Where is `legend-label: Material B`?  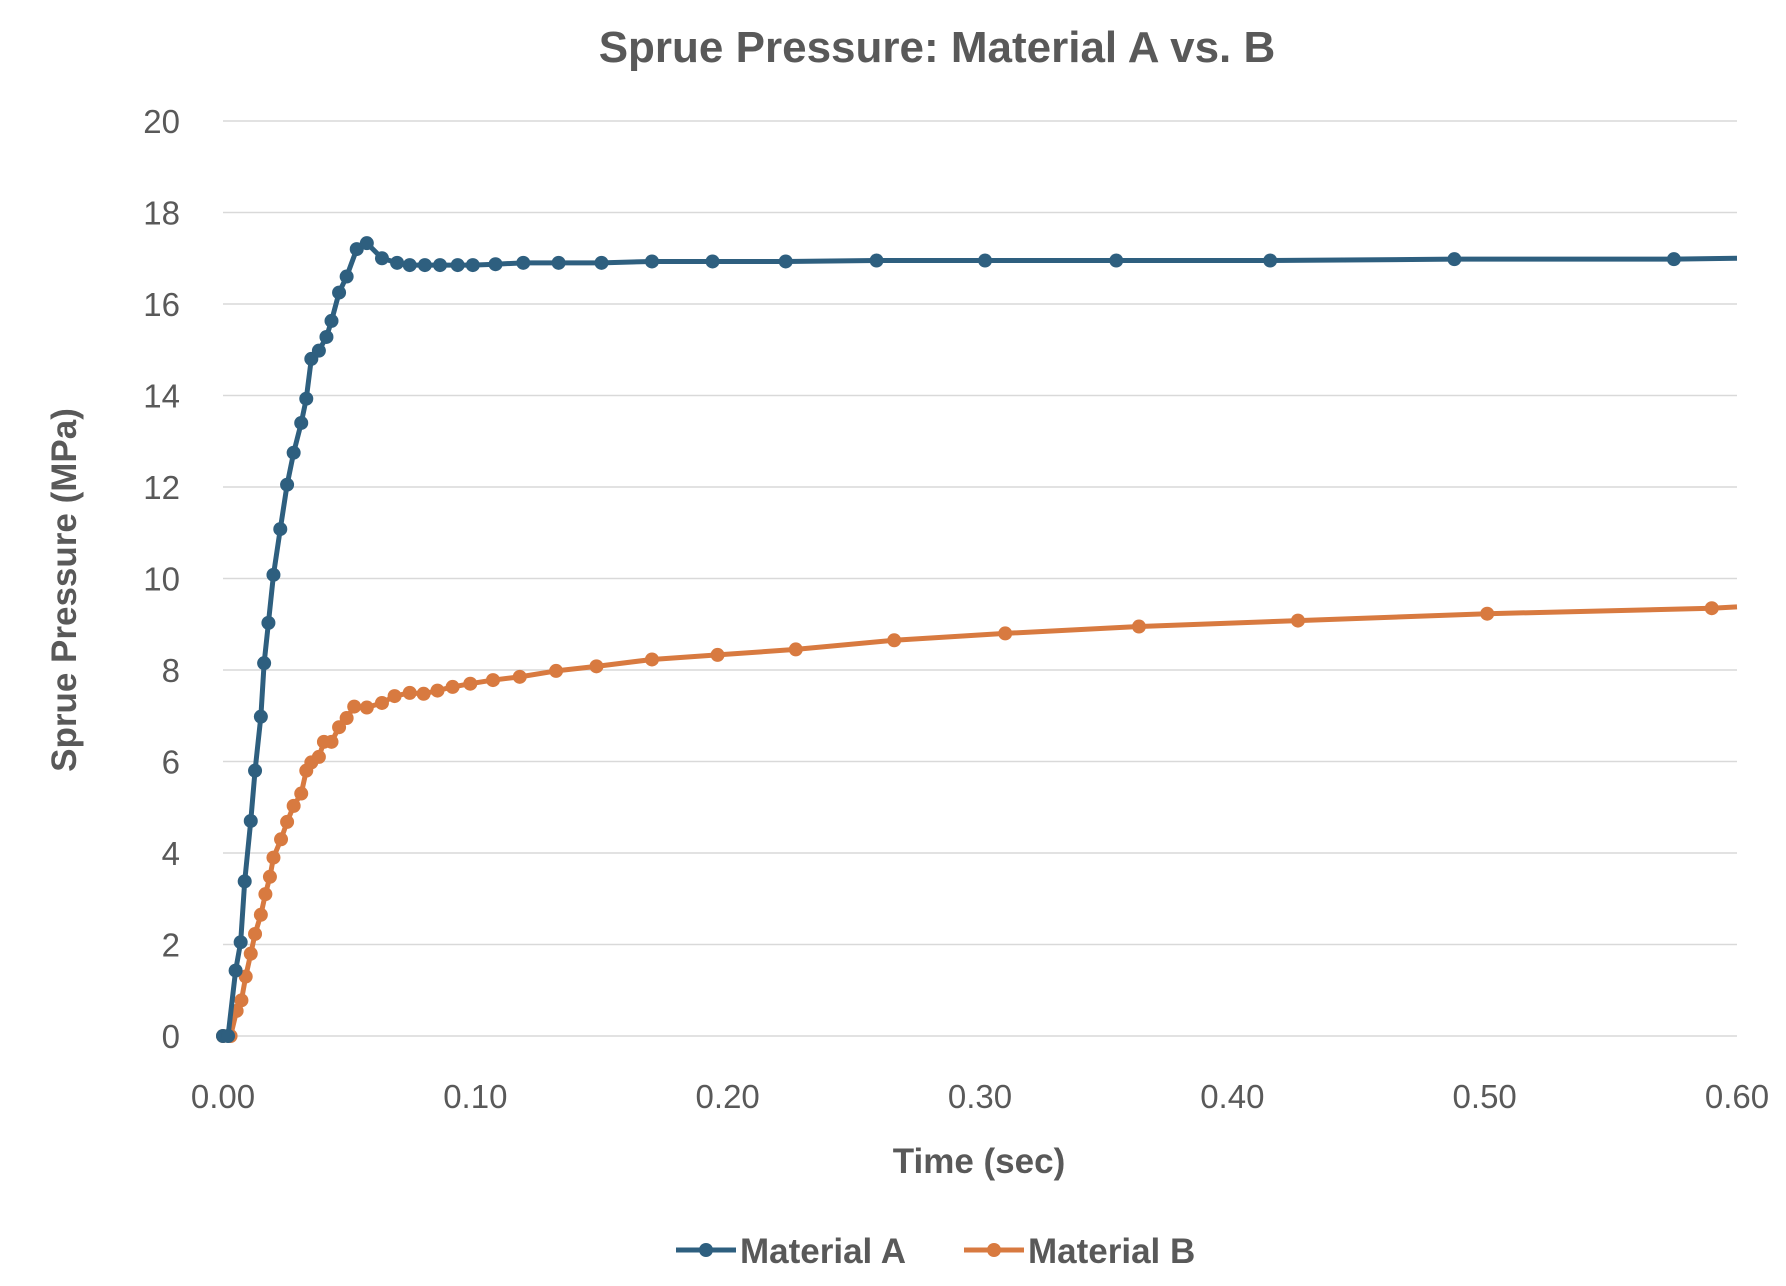 legend-label: Material B is located at coordinates (1111, 1251).